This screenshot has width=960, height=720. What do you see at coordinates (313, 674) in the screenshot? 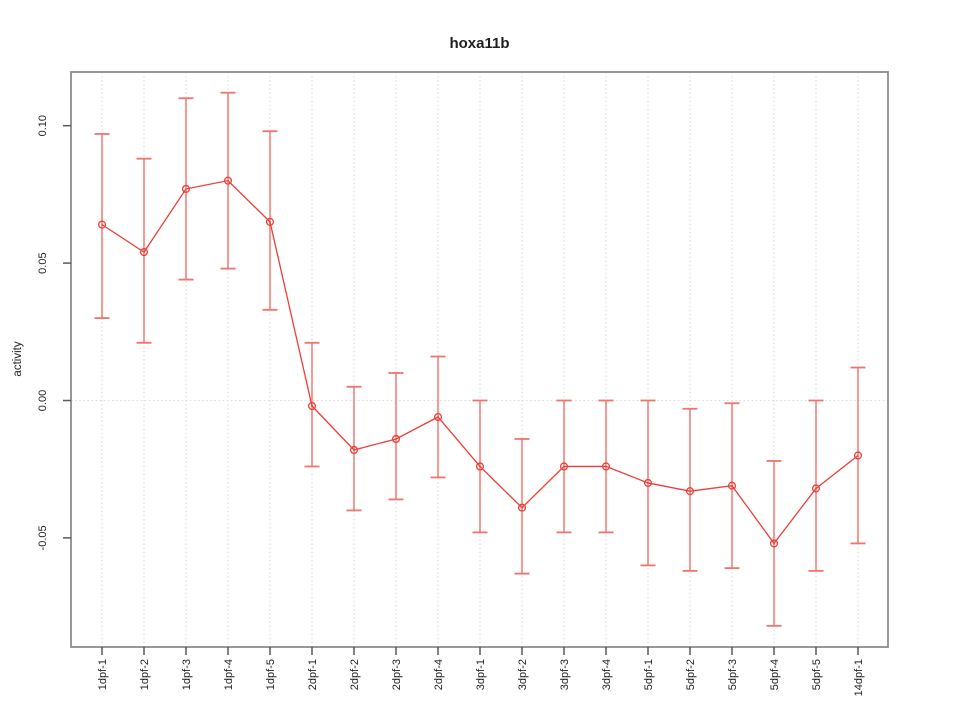
I see `x-tick-label: 2dpf-1` at bounding box center [313, 674].